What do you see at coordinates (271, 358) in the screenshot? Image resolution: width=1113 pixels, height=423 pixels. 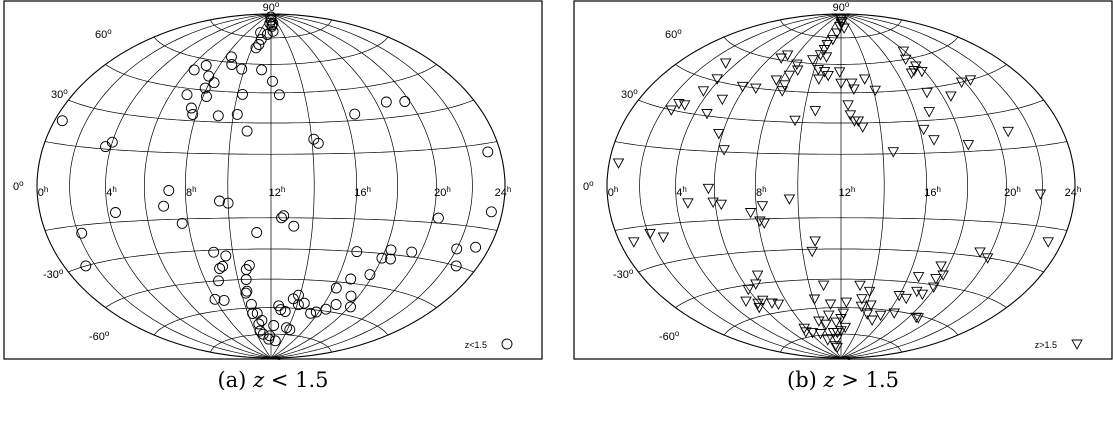 I see `lat-tick-label: -90o` at bounding box center [271, 358].